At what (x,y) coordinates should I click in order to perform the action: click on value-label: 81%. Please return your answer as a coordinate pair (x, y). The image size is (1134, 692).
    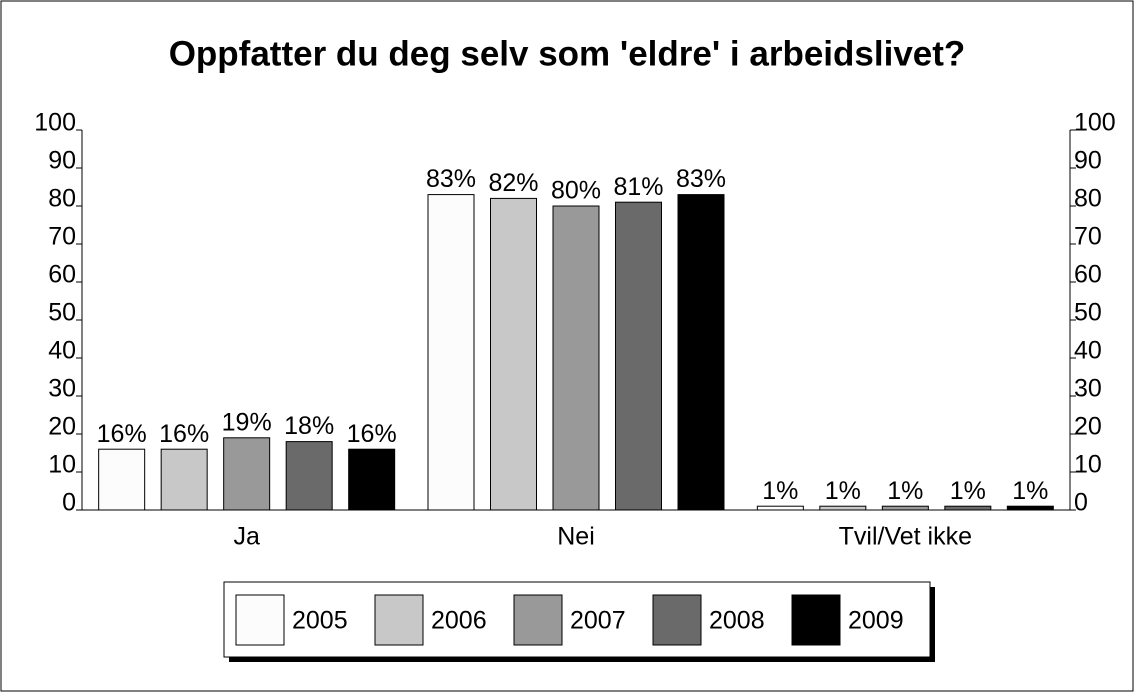
    Looking at the image, I should click on (638, 187).